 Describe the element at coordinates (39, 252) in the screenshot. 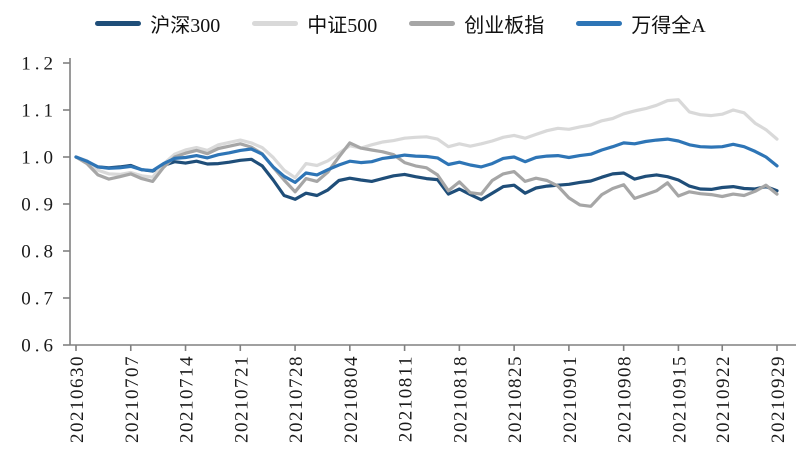

I see `y-tick-label: 0.8` at that location.